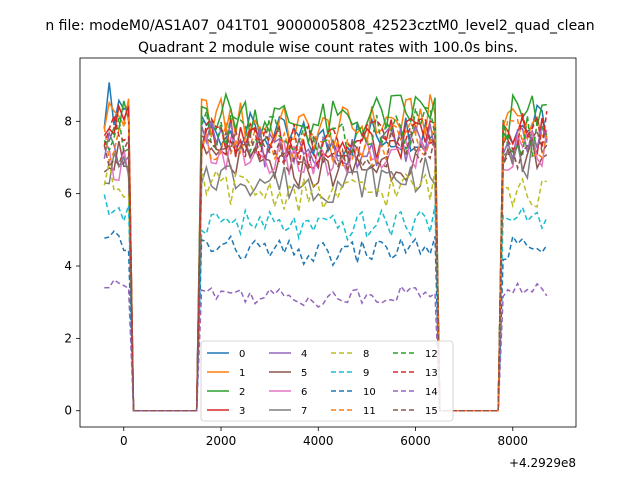 This screenshot has height=480, width=640. What do you see at coordinates (369, 392) in the screenshot?
I see `legend-label: 10` at bounding box center [369, 392].